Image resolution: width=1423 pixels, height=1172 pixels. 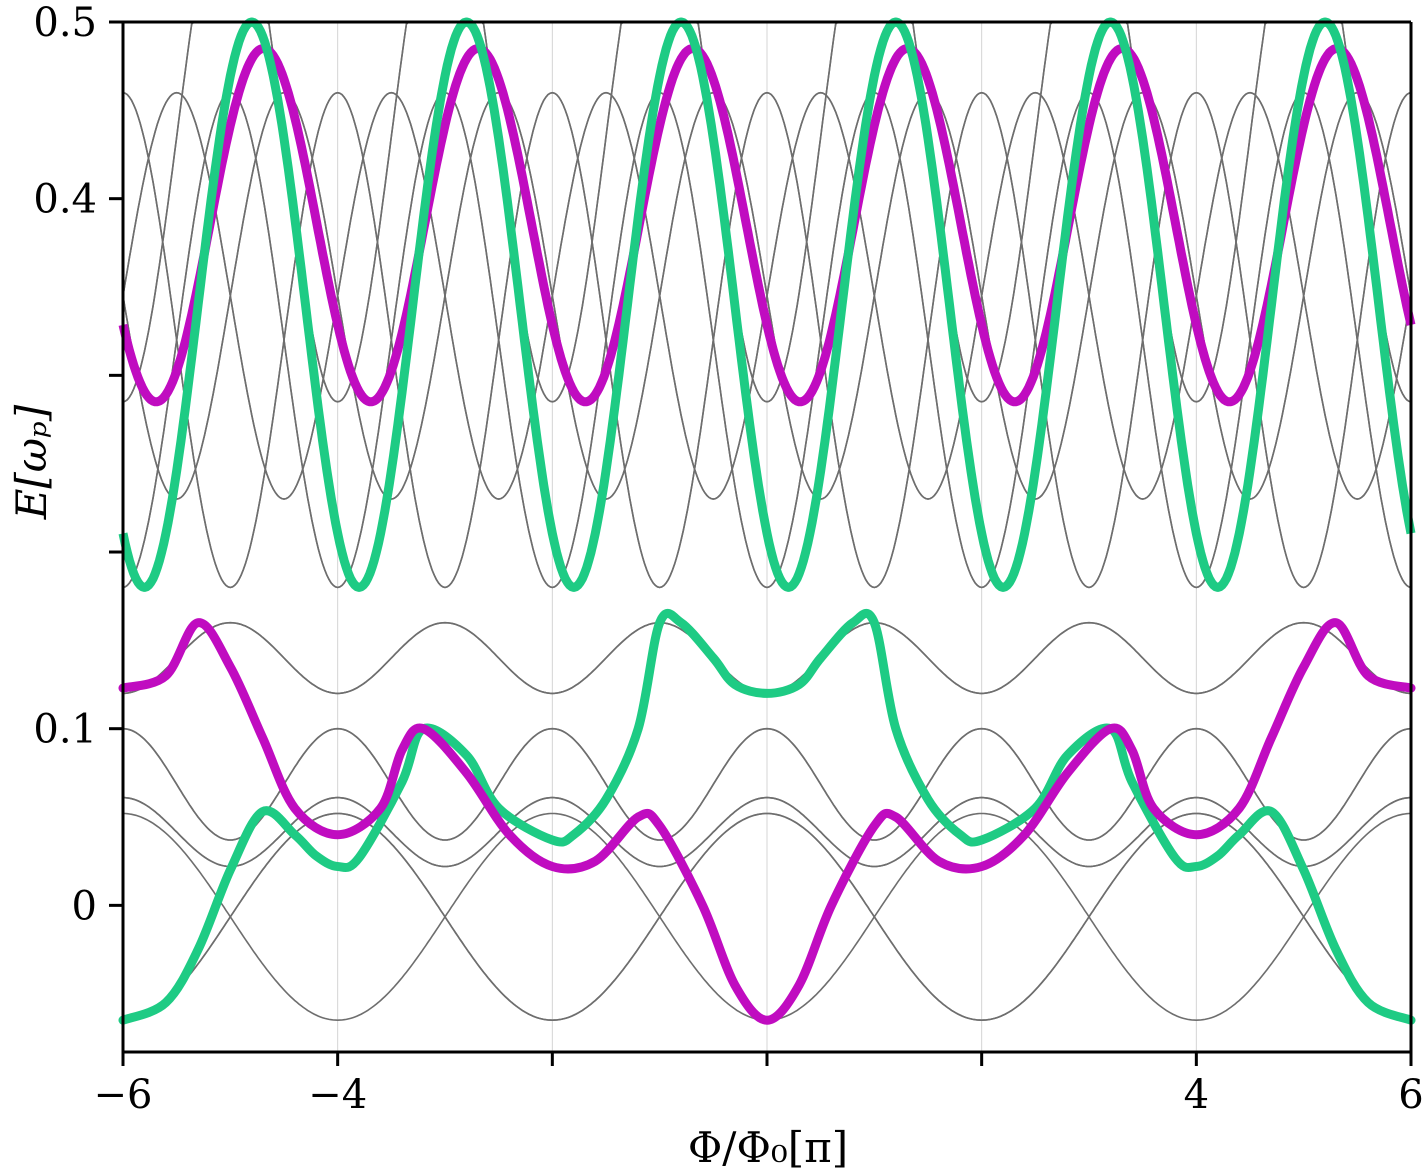 I want to click on x-tick-label-0: −6, so click(x=123, y=1095).